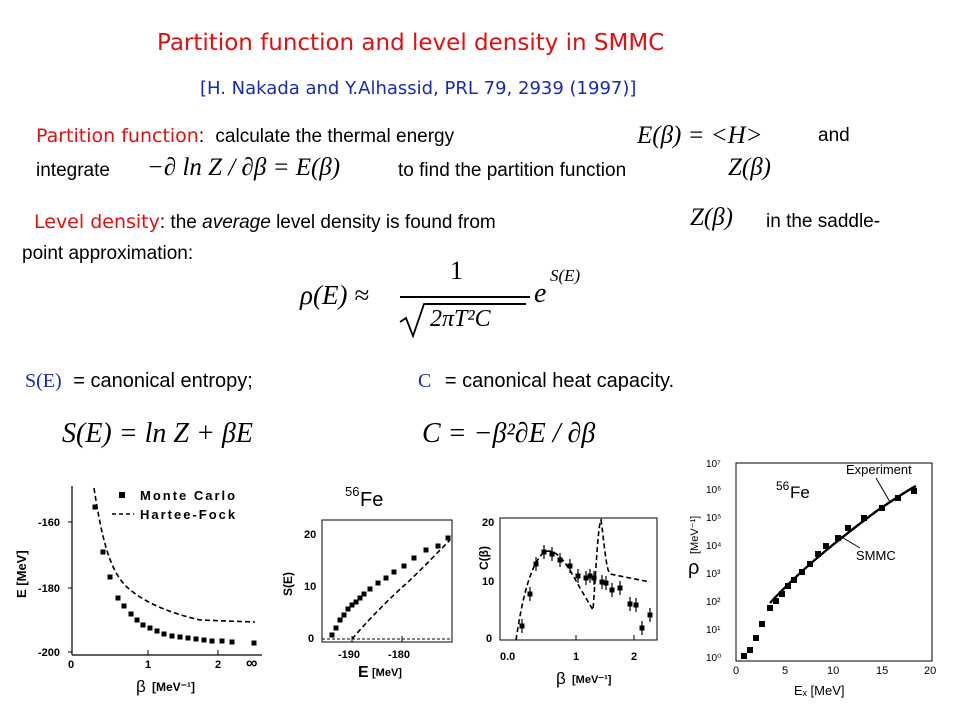 The image size is (960, 720). Describe the element at coordinates (713, 658) in the screenshot. I see `plot4-ytick-0: 10⁰` at that location.